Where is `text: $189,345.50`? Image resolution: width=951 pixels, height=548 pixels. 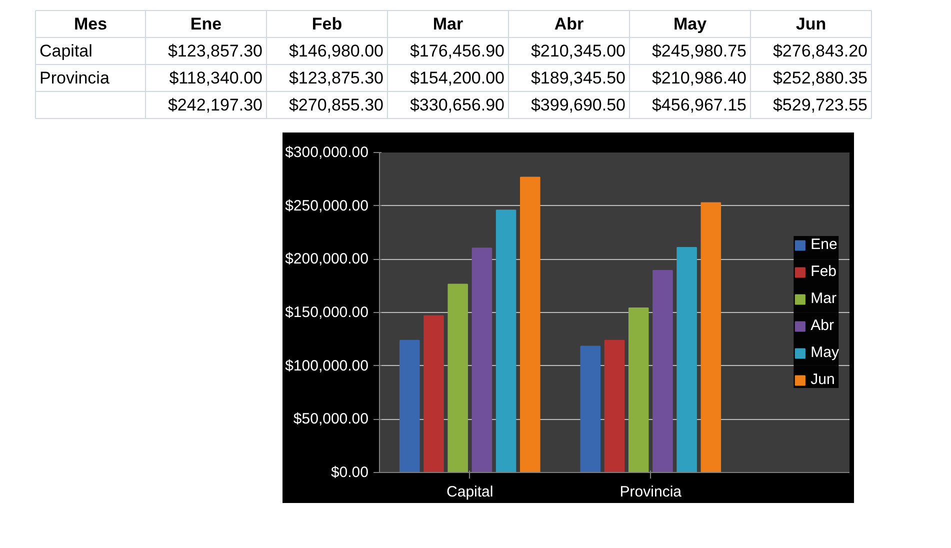
text: $189,345.50 is located at coordinates (578, 78).